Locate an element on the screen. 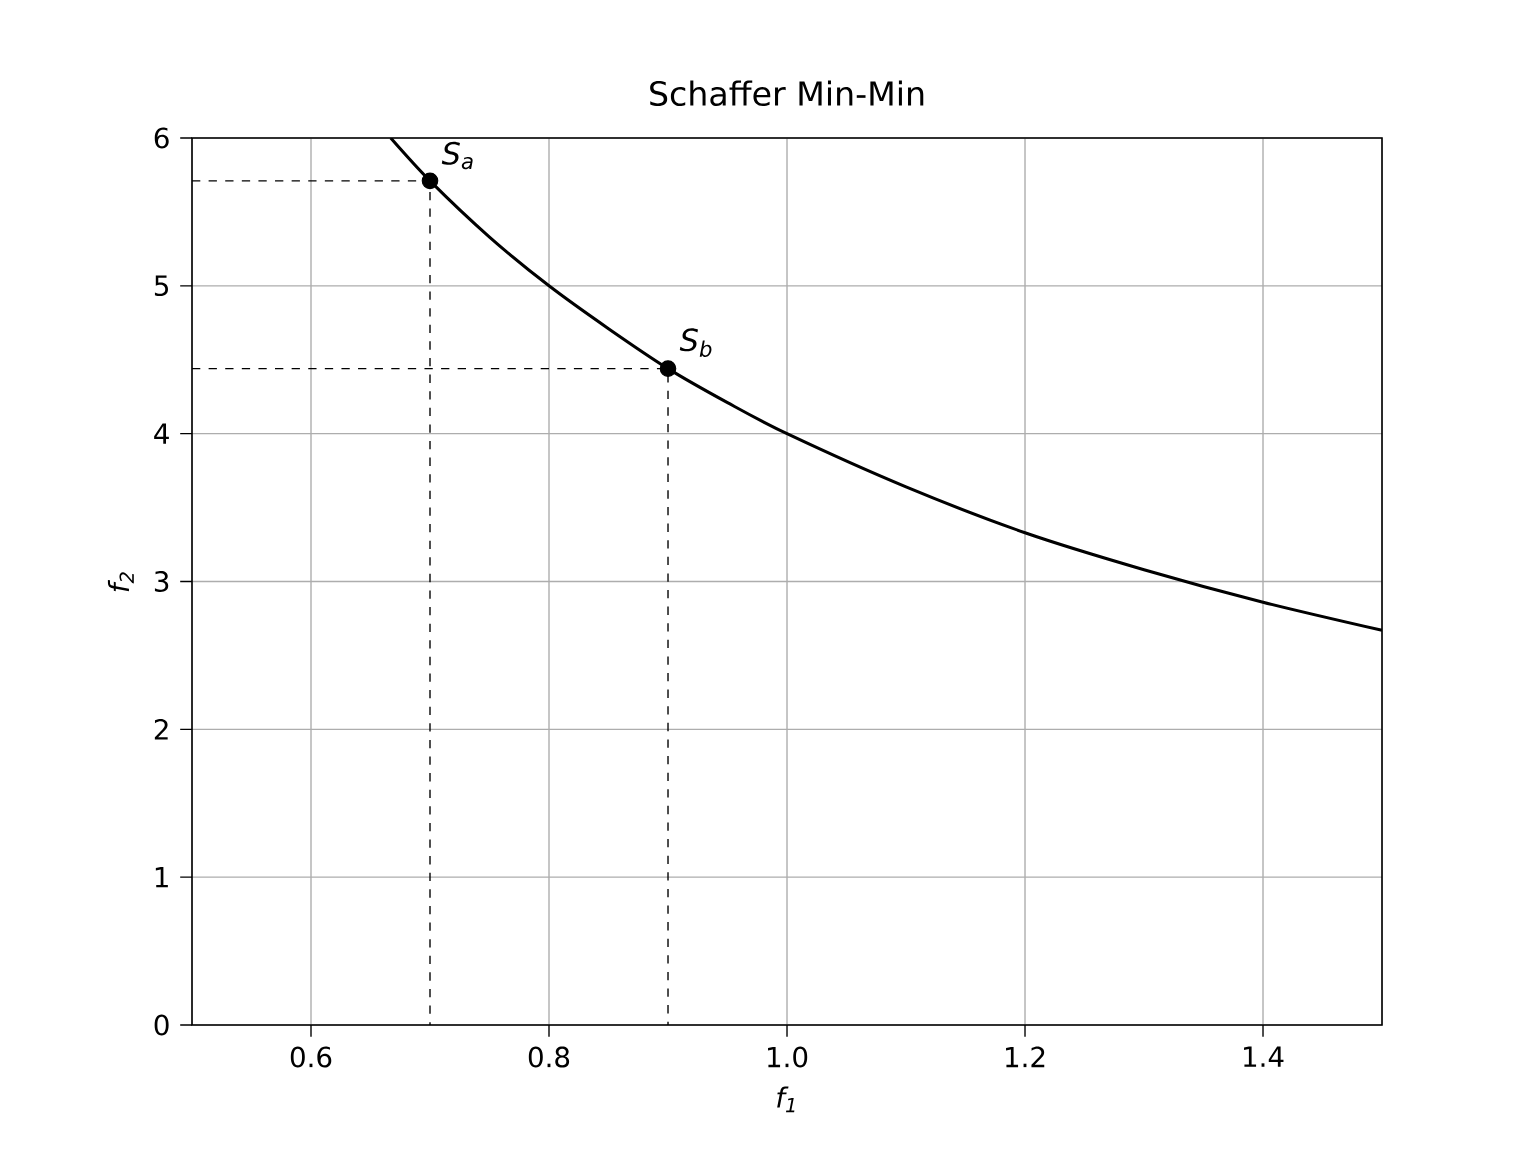  y-tick-label: 3 is located at coordinates (161, 581).